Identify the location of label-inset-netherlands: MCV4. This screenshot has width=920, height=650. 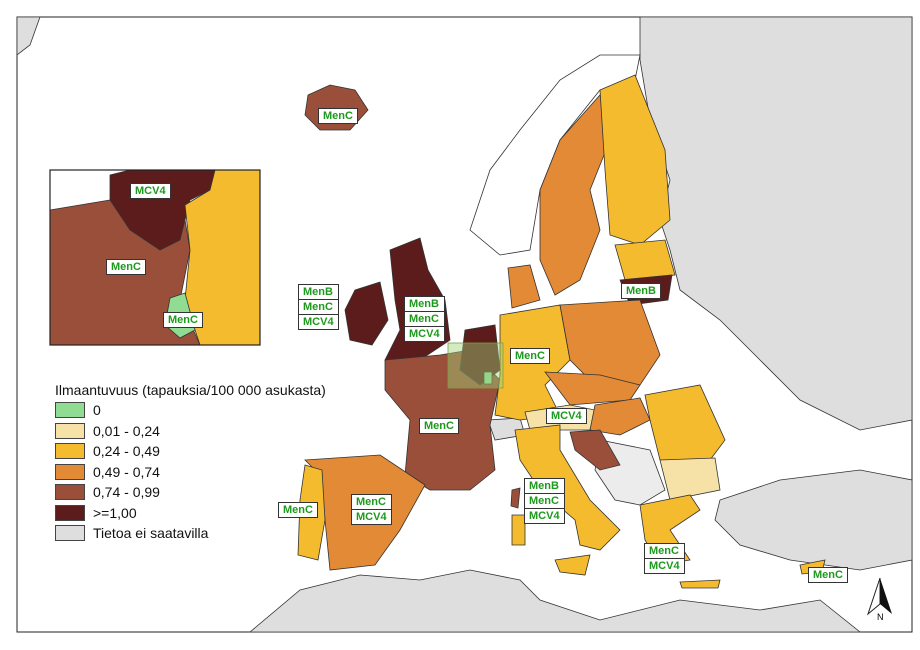
(150, 191).